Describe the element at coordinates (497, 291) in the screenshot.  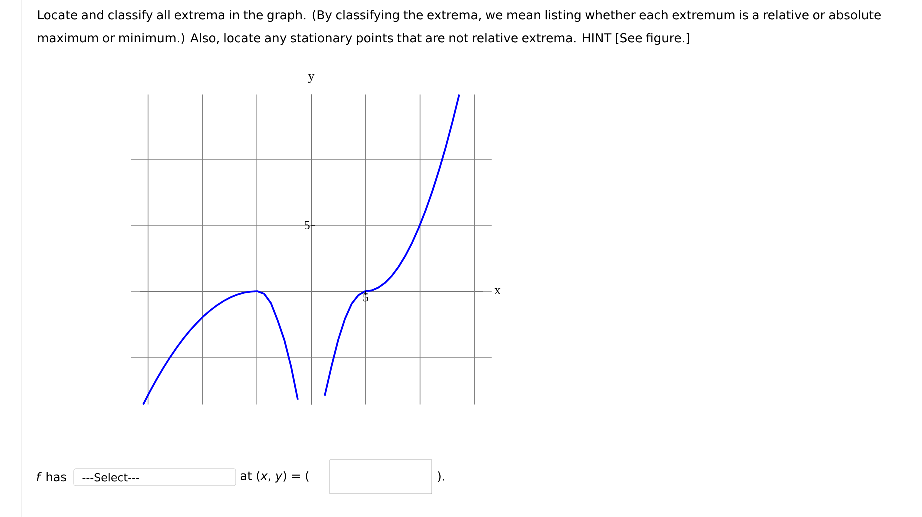
I see `x-axis-title: x` at that location.